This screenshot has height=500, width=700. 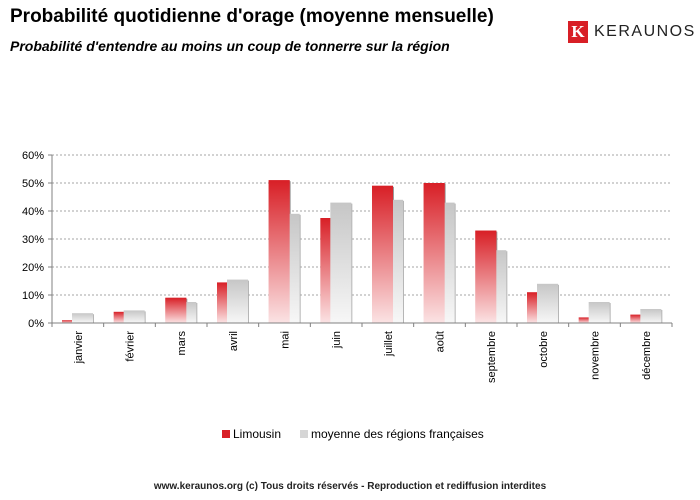 I want to click on y-tick-label: 60%, so click(x=33, y=156).